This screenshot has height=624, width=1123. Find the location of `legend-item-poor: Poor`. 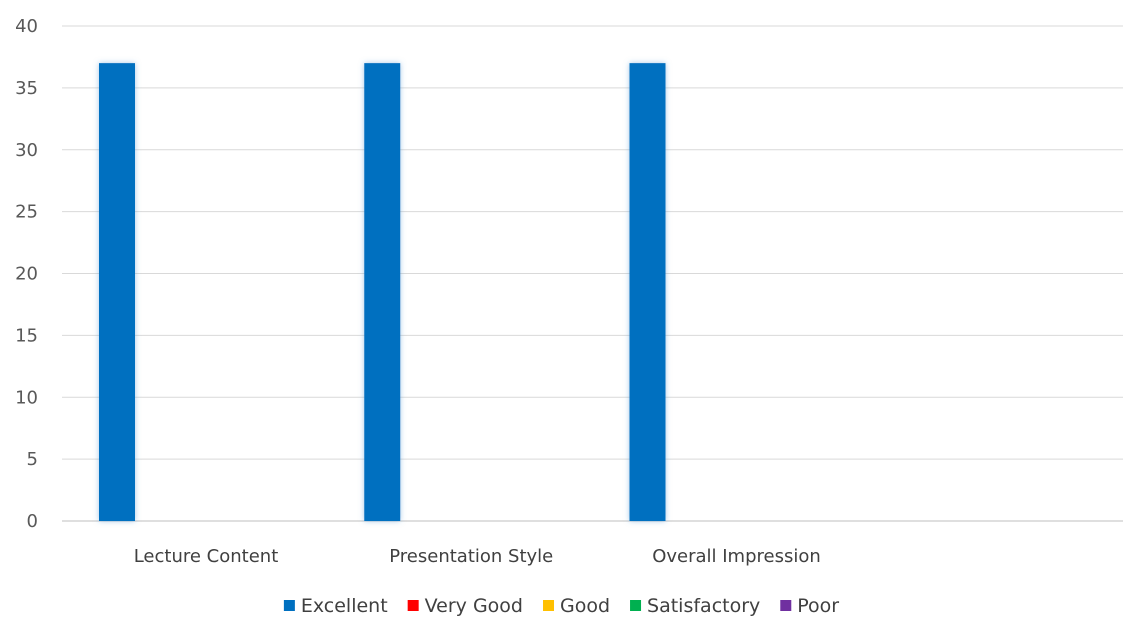

legend-item-poor: Poor is located at coordinates (809, 606).